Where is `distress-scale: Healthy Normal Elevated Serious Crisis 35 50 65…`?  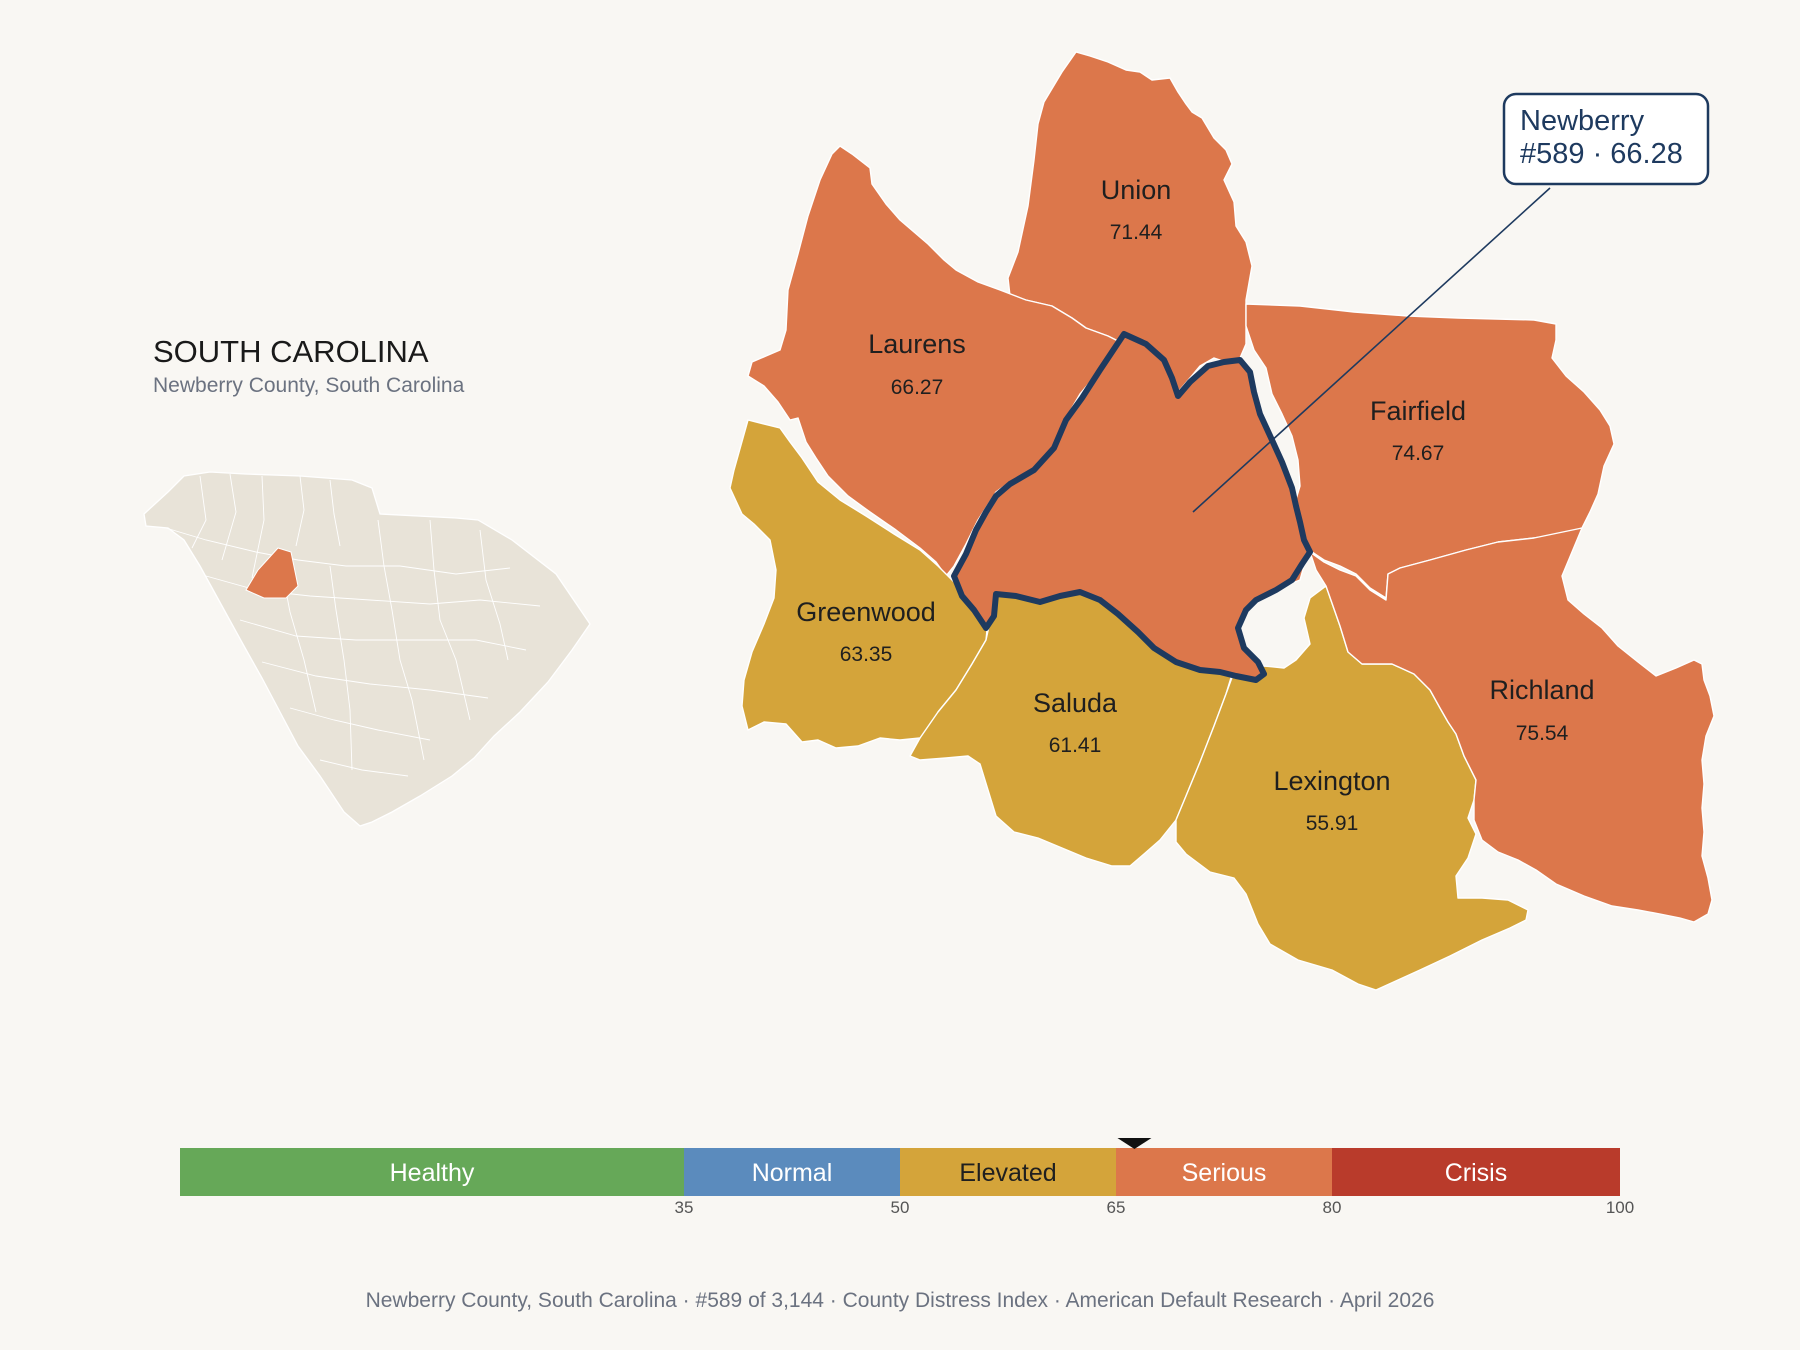
distress-scale: Healthy Normal Elevated Serious Crisis 35 50 65… is located at coordinates (907, 1177).